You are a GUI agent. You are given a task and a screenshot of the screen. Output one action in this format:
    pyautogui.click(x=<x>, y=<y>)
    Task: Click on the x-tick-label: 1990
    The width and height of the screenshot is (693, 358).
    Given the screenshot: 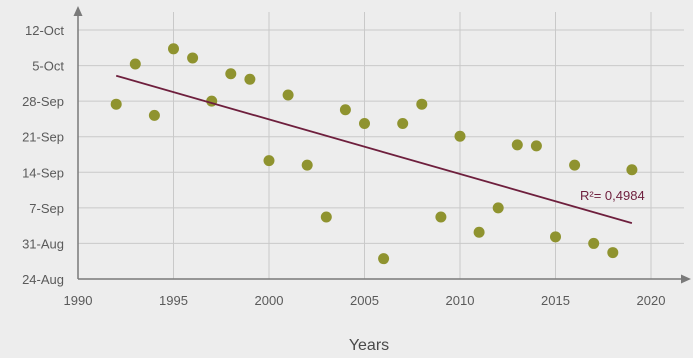 What is the action you would take?
    pyautogui.click(x=78, y=300)
    